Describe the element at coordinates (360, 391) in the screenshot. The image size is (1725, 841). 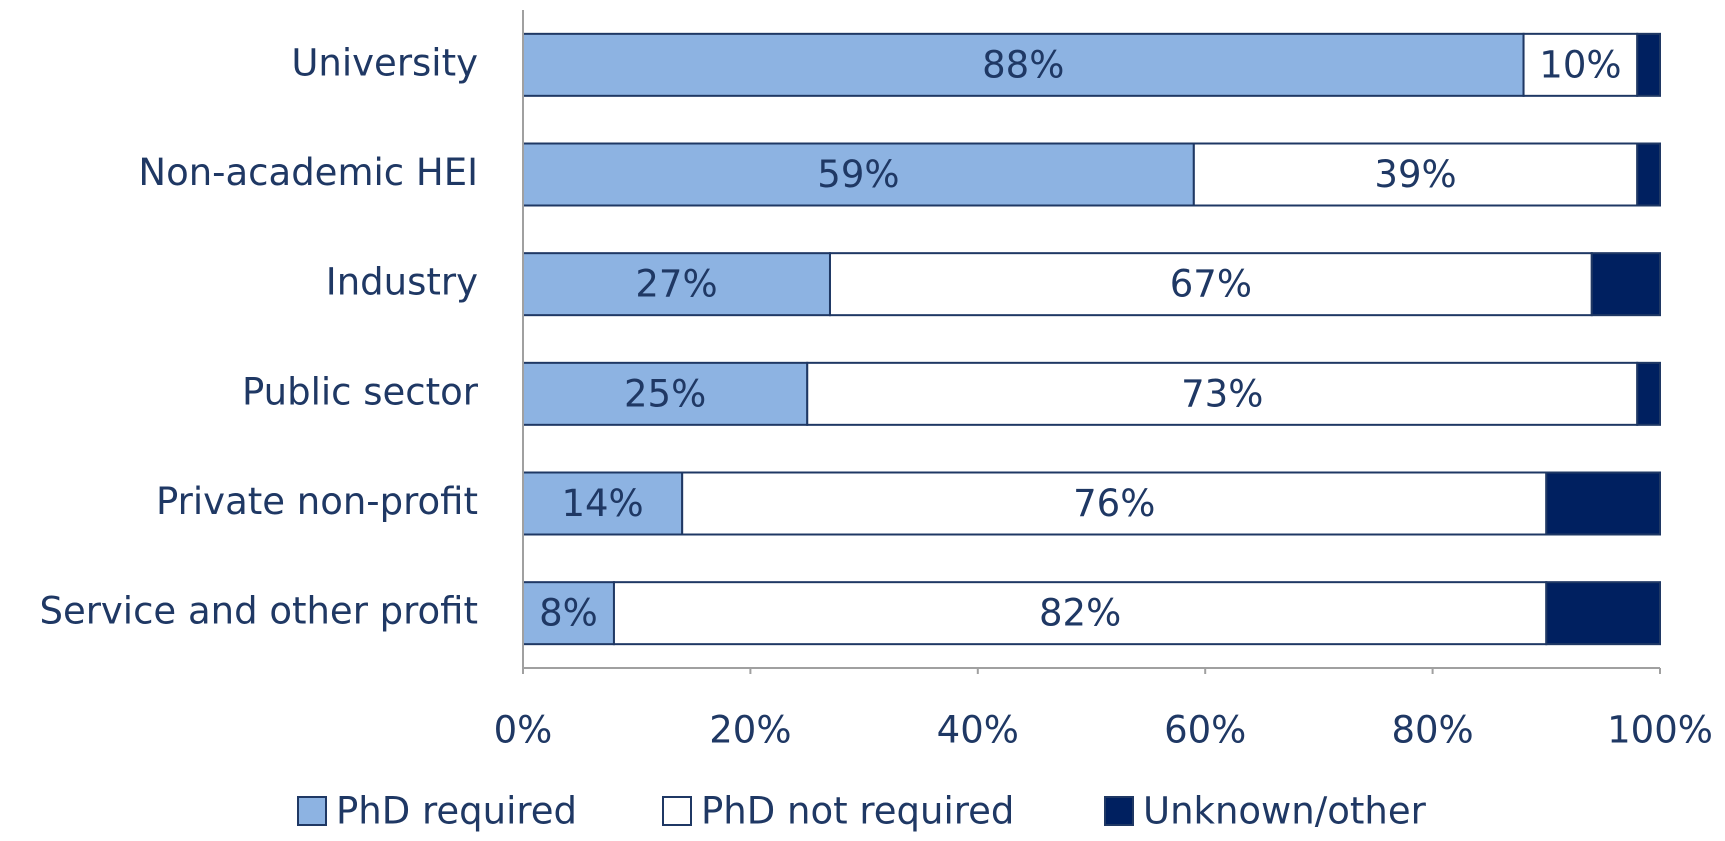
I see `category-label: Public sector` at that location.